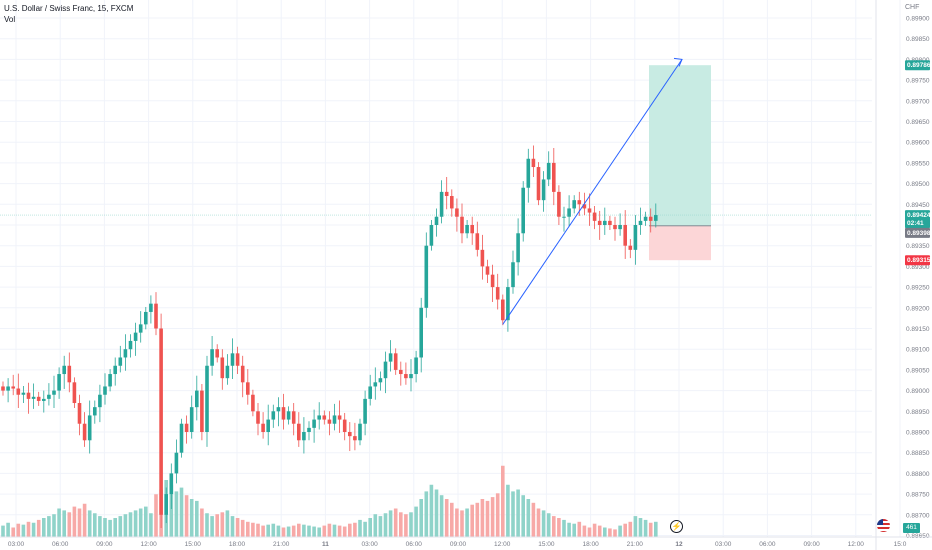 The width and height of the screenshot is (932, 550). Describe the element at coordinates (723, 544) in the screenshot. I see `time-tick-label: 03:00` at that location.